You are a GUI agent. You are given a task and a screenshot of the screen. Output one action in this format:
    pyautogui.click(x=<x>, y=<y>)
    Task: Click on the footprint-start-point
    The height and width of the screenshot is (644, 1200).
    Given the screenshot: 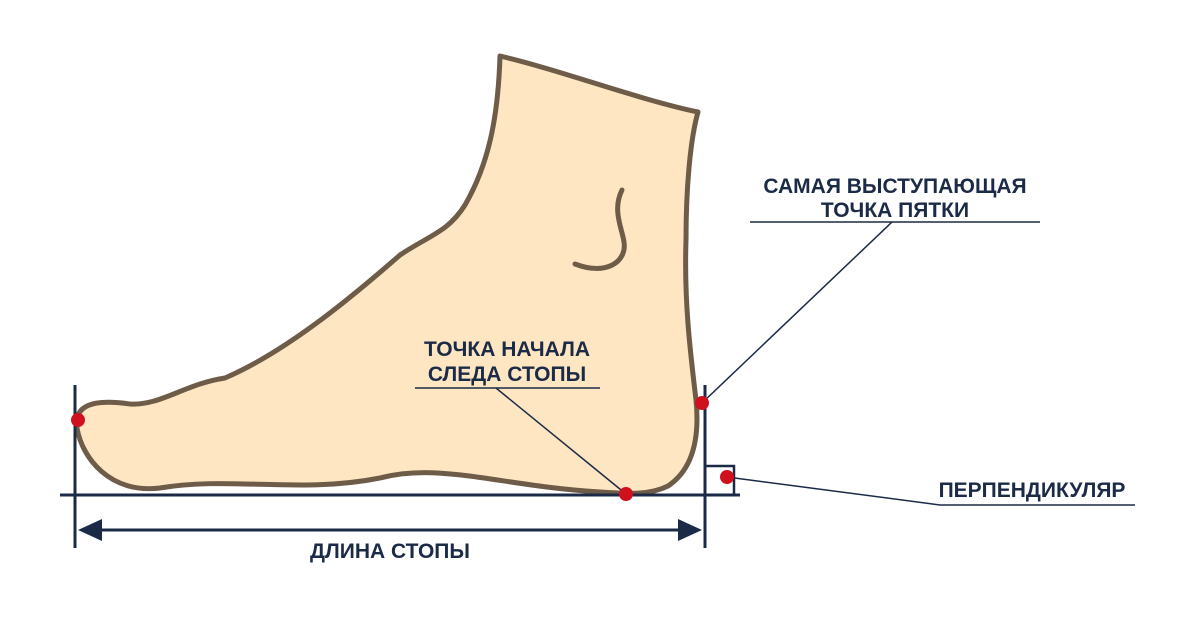 What is the action you would take?
    pyautogui.click(x=626, y=494)
    